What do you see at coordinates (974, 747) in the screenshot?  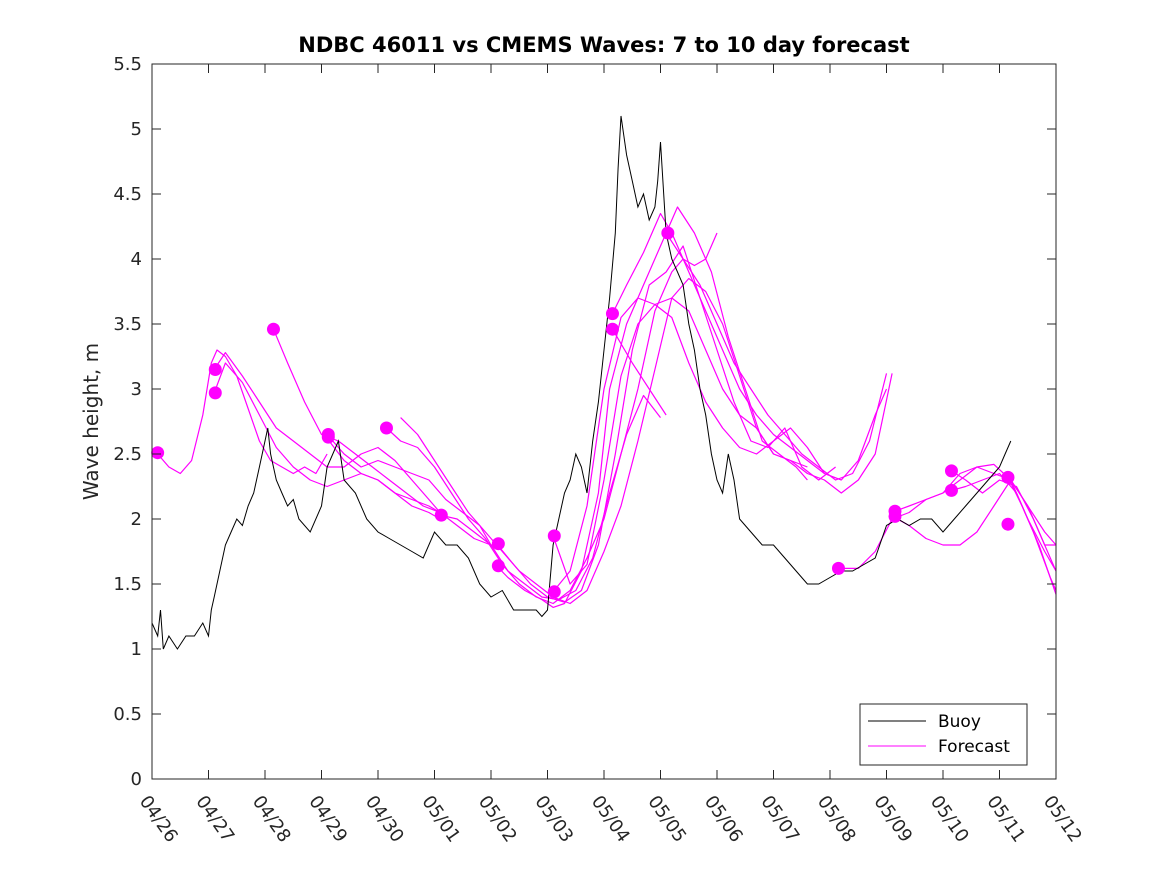 I see `legend-label-forecast: Forecast` at bounding box center [974, 747].